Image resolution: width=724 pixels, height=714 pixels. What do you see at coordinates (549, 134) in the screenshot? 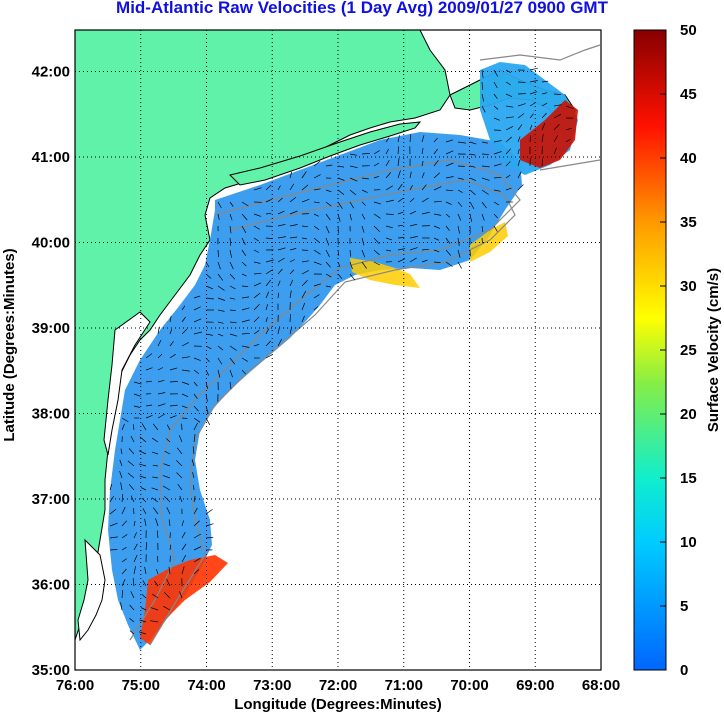
I see `high-speed-northeast` at bounding box center [549, 134].